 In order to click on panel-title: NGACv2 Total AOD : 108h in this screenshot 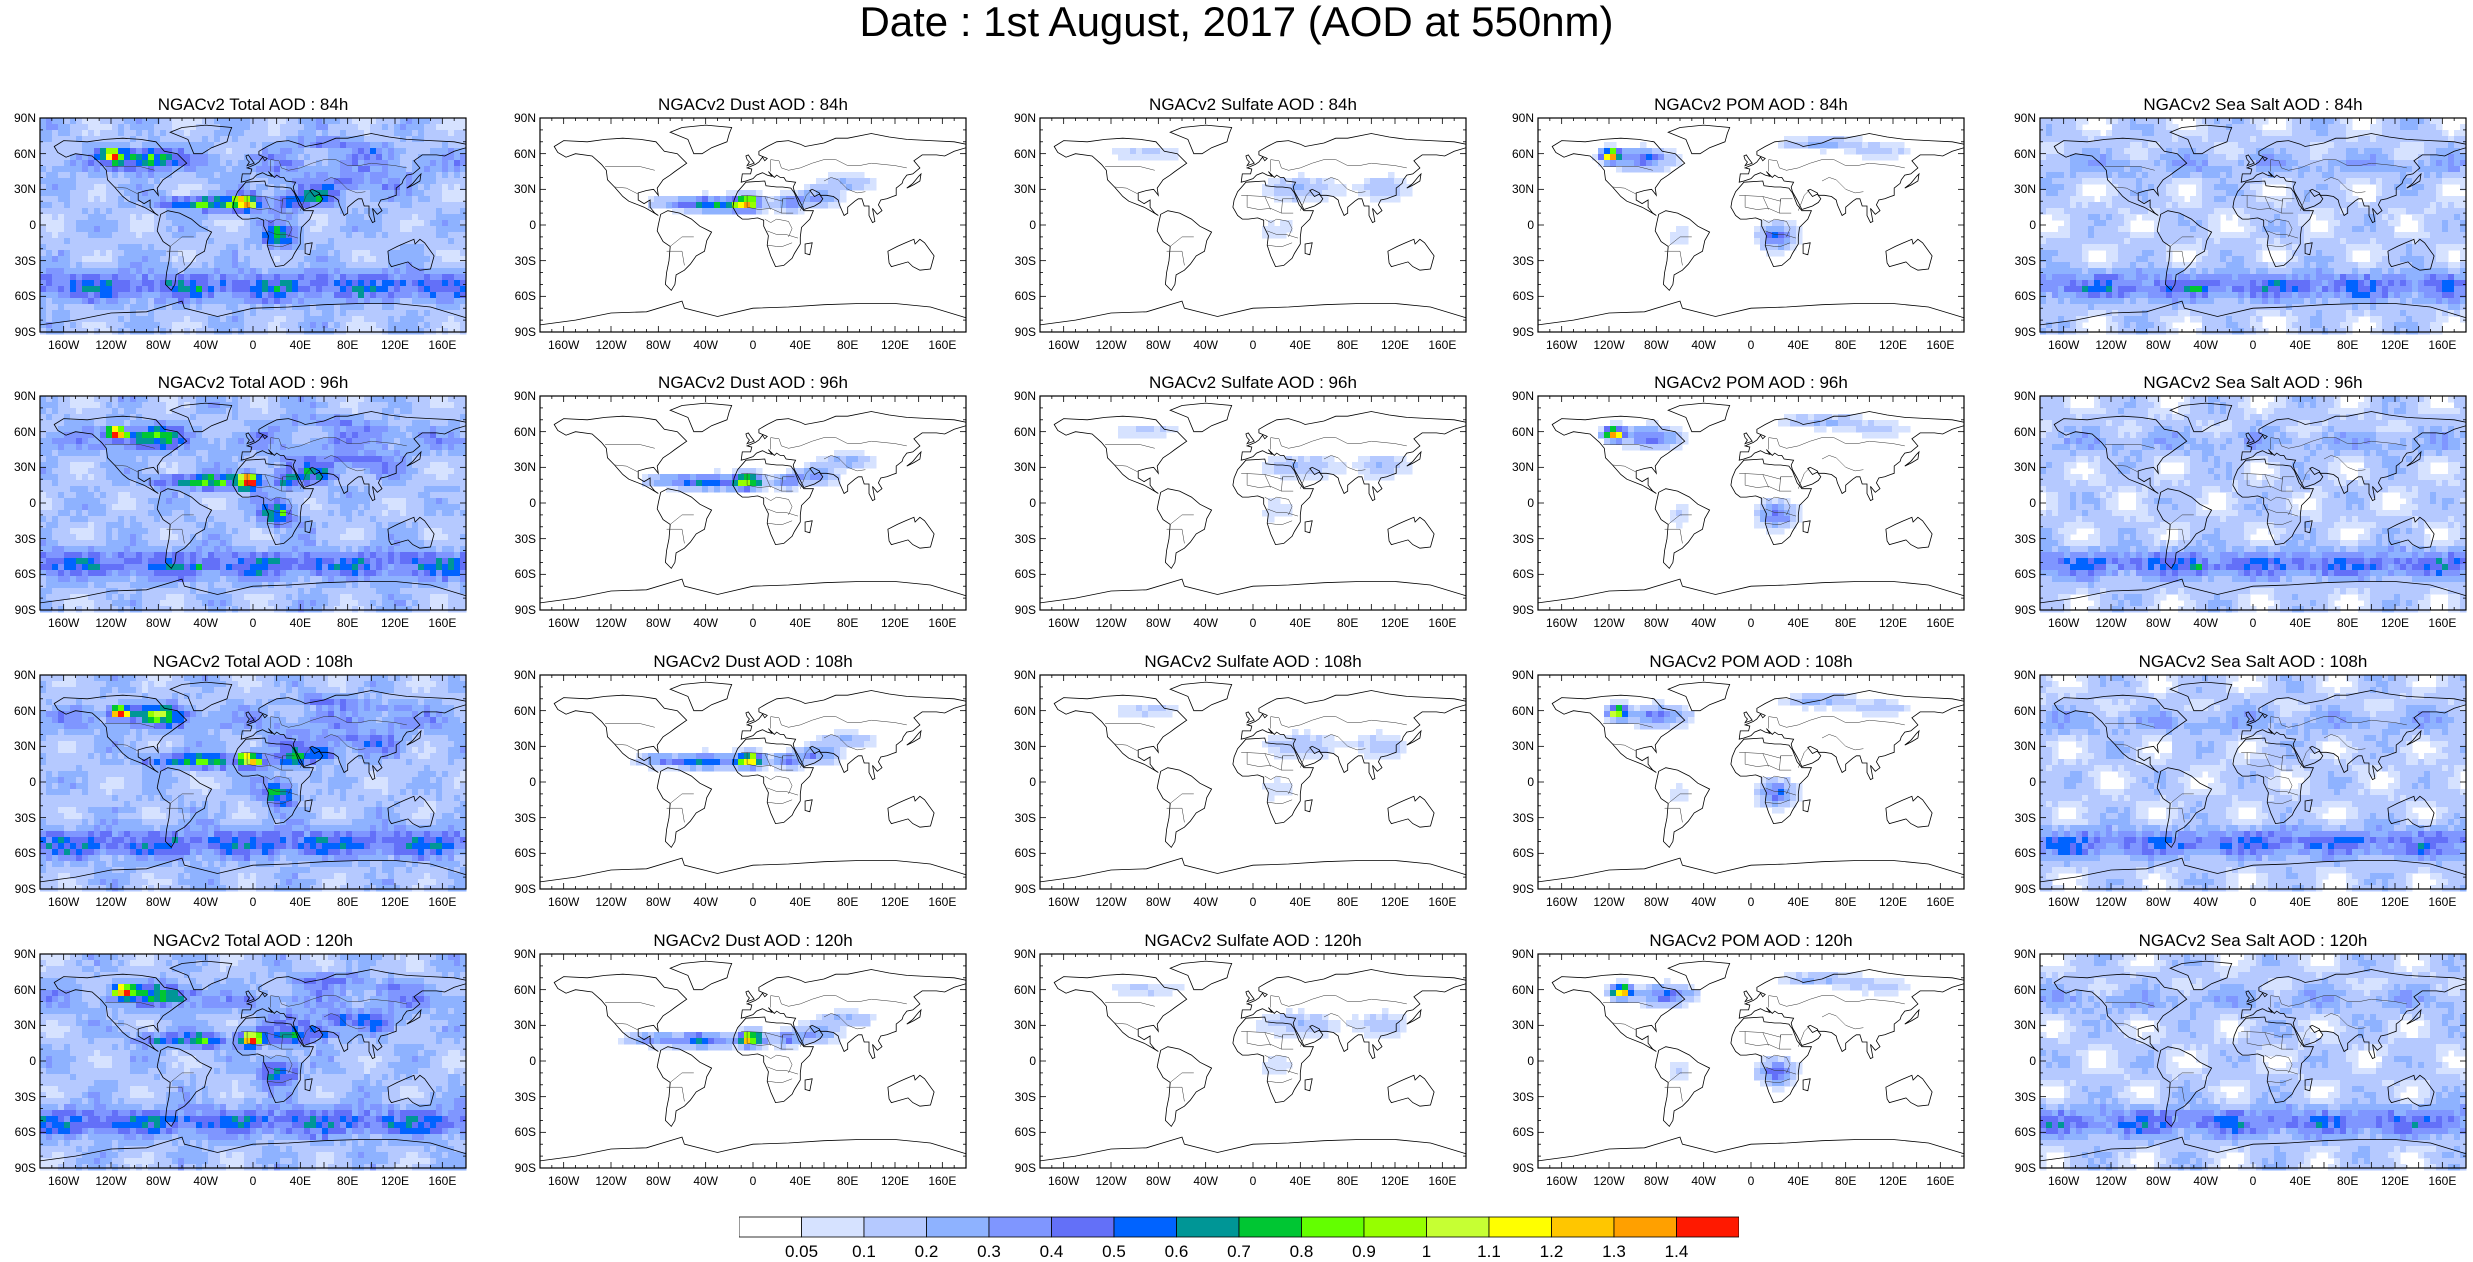, I will do `click(253, 662)`.